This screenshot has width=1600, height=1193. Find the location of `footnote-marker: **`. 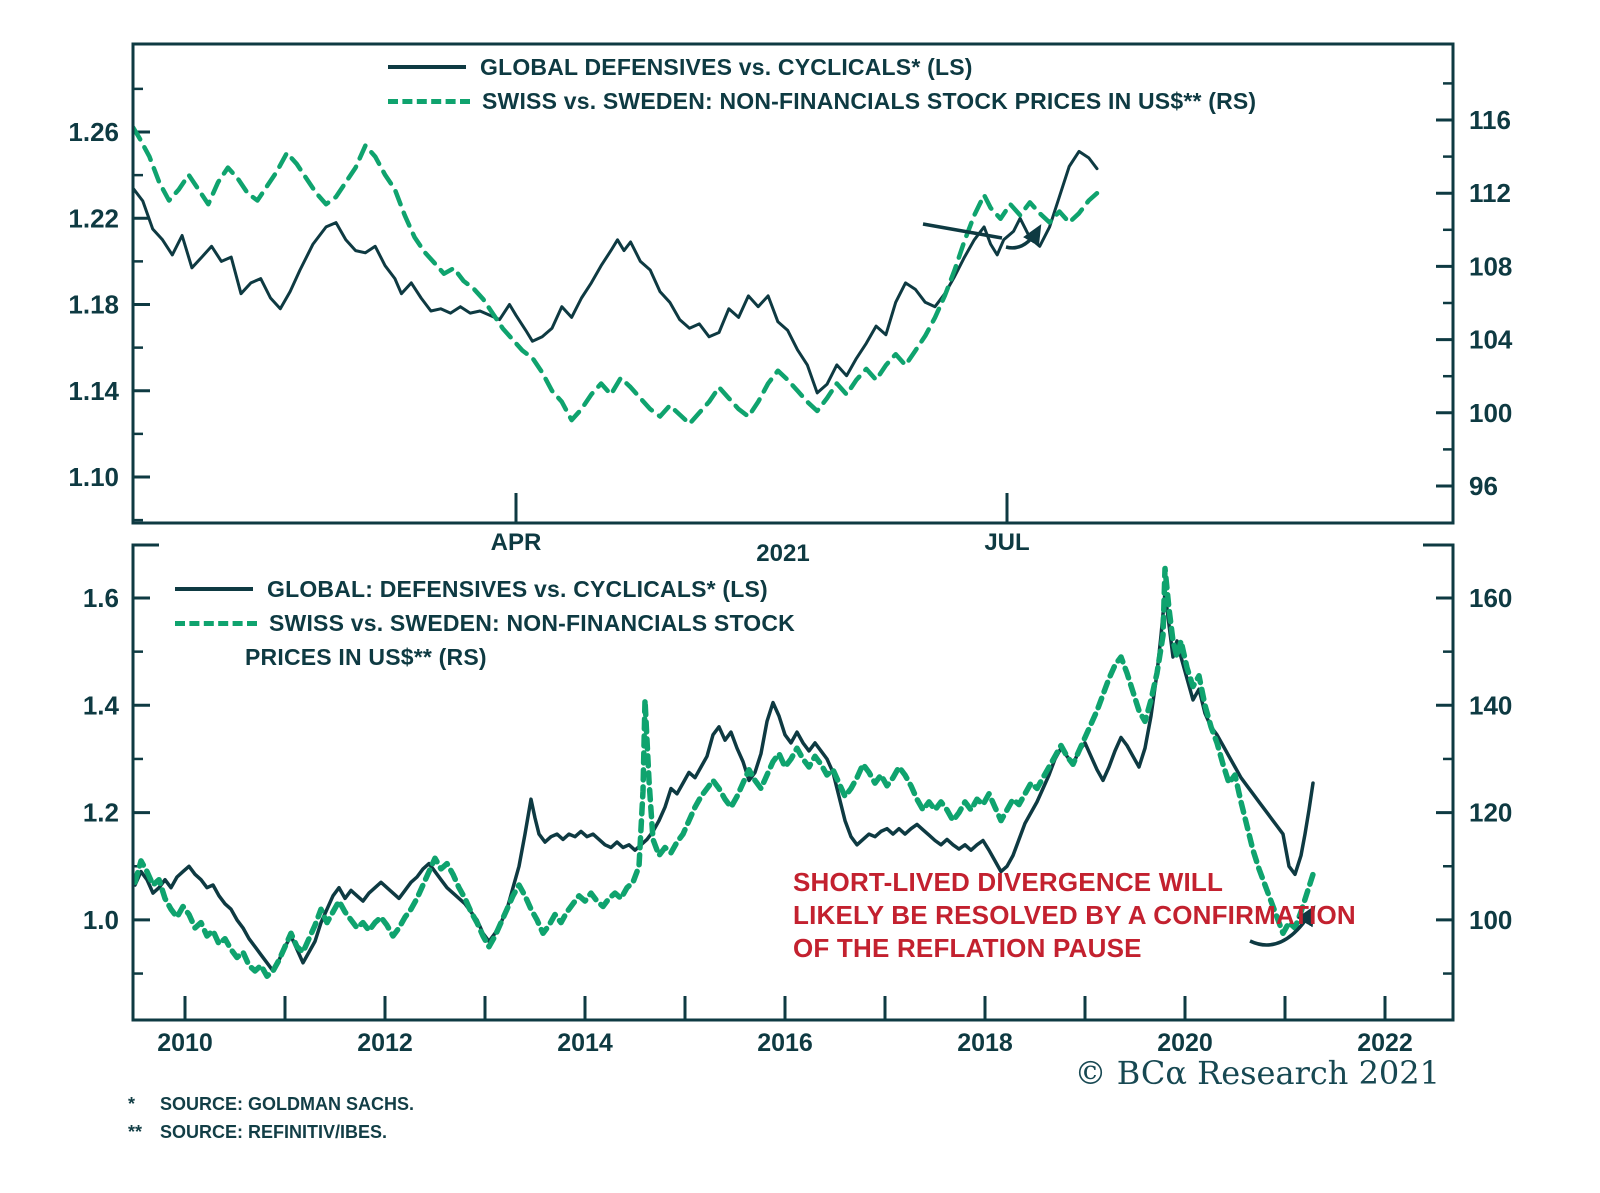

footnote-marker: ** is located at coordinates (135, 1132).